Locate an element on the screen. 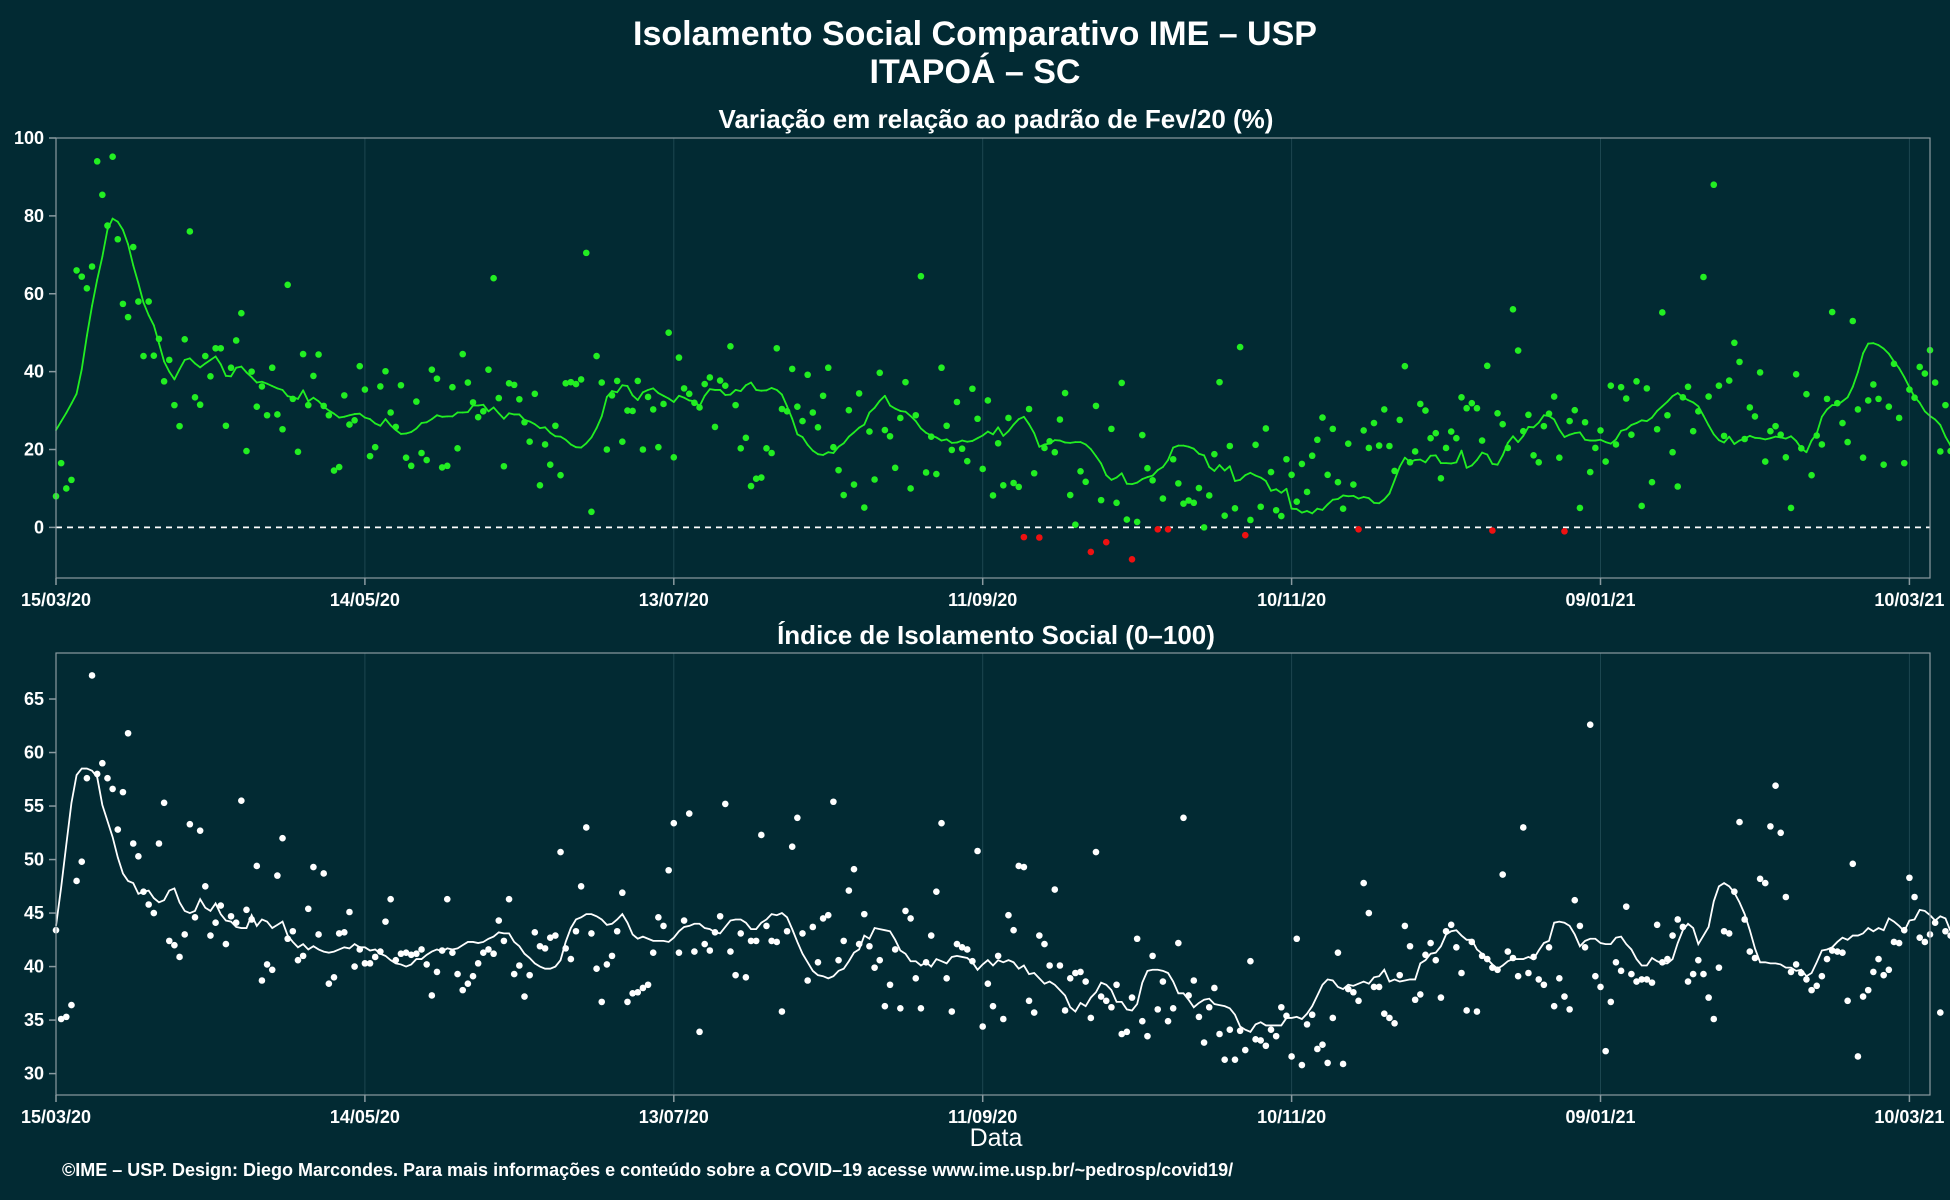 This screenshot has width=1950, height=1200. y-tick-label: 45 is located at coordinates (34, 913).